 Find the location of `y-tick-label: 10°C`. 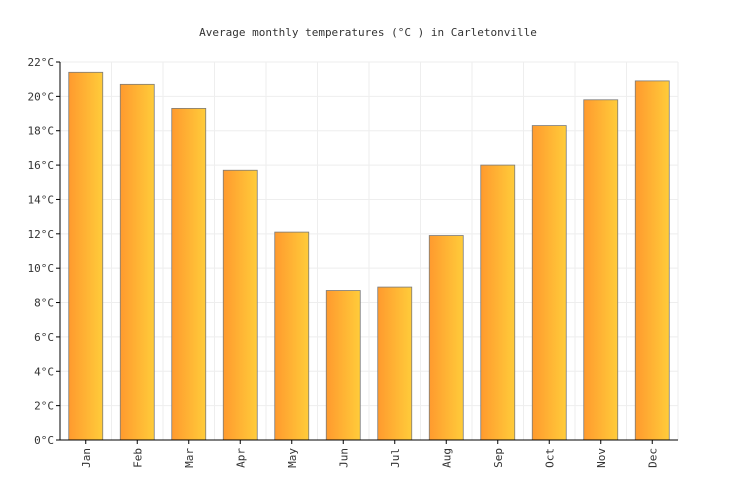

y-tick-label: 10°C is located at coordinates (41, 268).